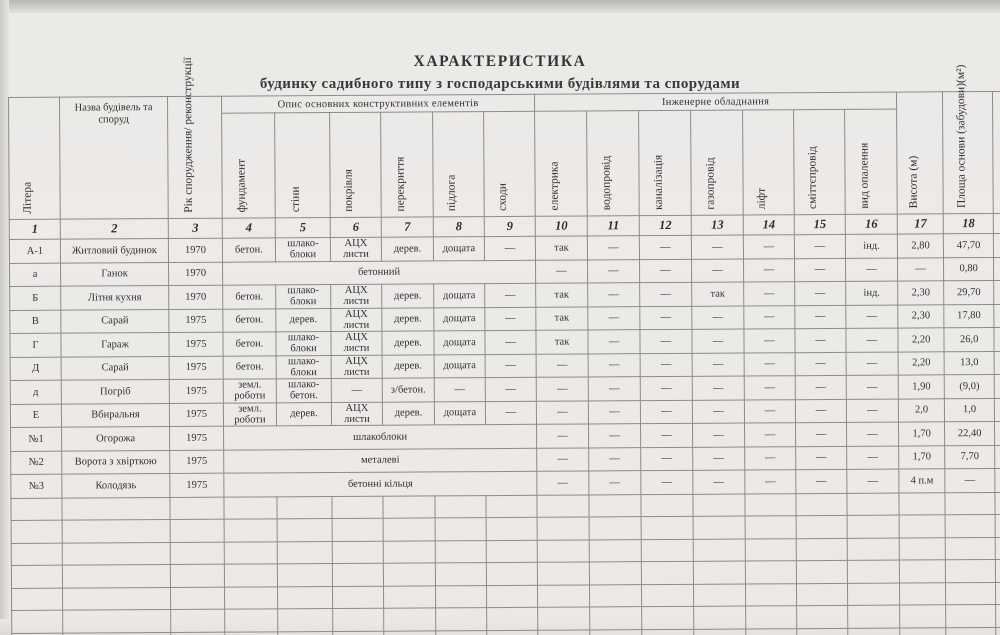 Image resolution: width=1000 pixels, height=635 pixels. I want to click on header-foundation: фундамент, so click(248, 165).